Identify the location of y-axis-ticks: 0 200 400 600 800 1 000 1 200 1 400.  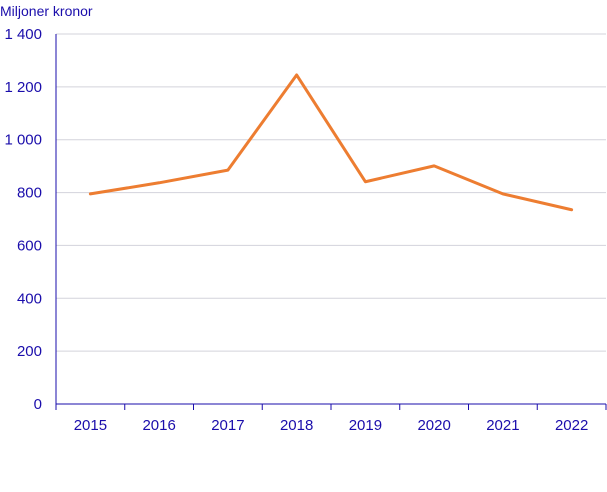
(23, 219).